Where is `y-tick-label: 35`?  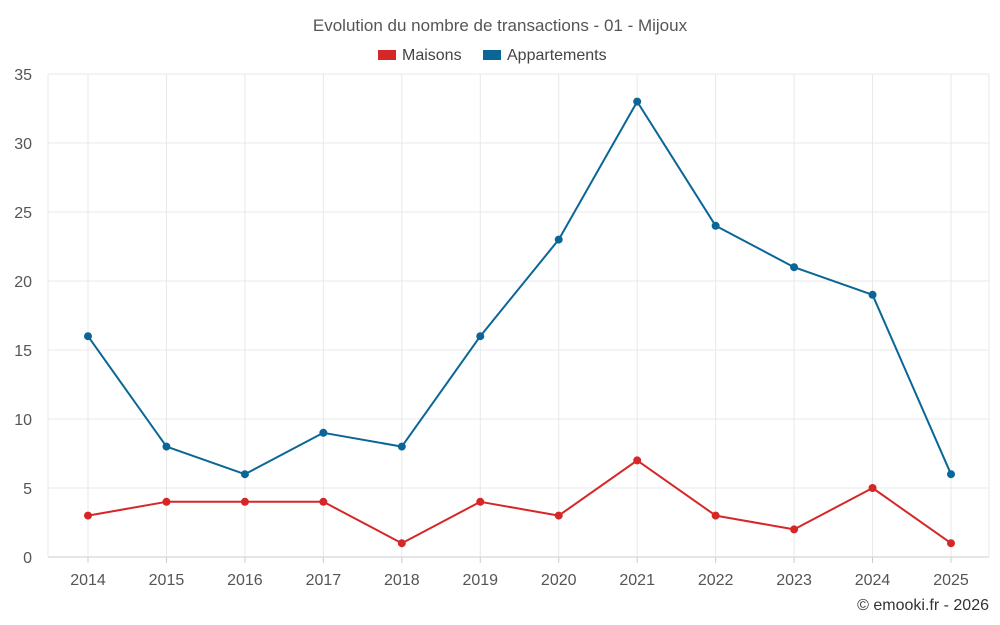
y-tick-label: 35 is located at coordinates (23, 75).